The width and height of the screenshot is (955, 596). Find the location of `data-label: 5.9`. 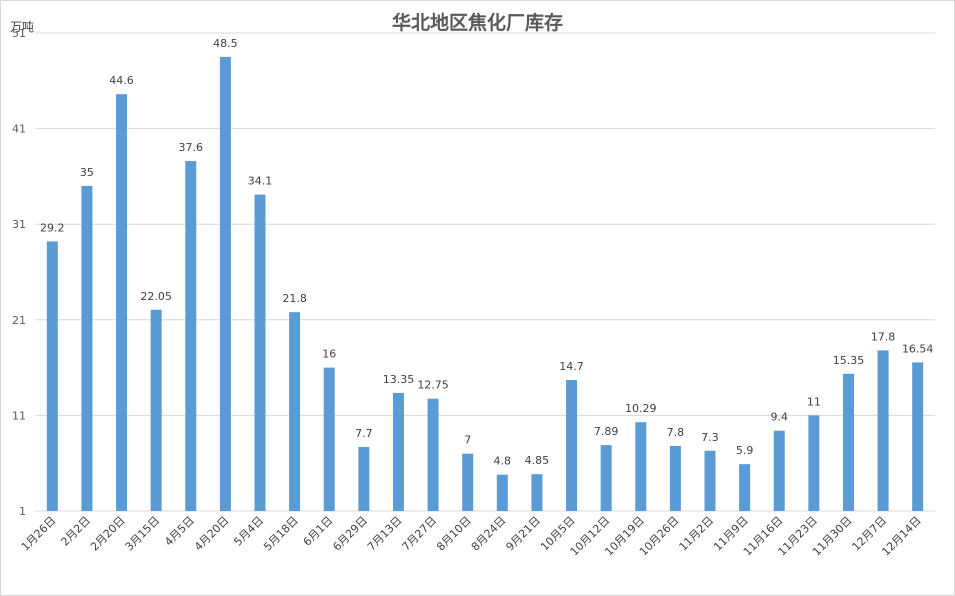

data-label: 5.9 is located at coordinates (745, 450).